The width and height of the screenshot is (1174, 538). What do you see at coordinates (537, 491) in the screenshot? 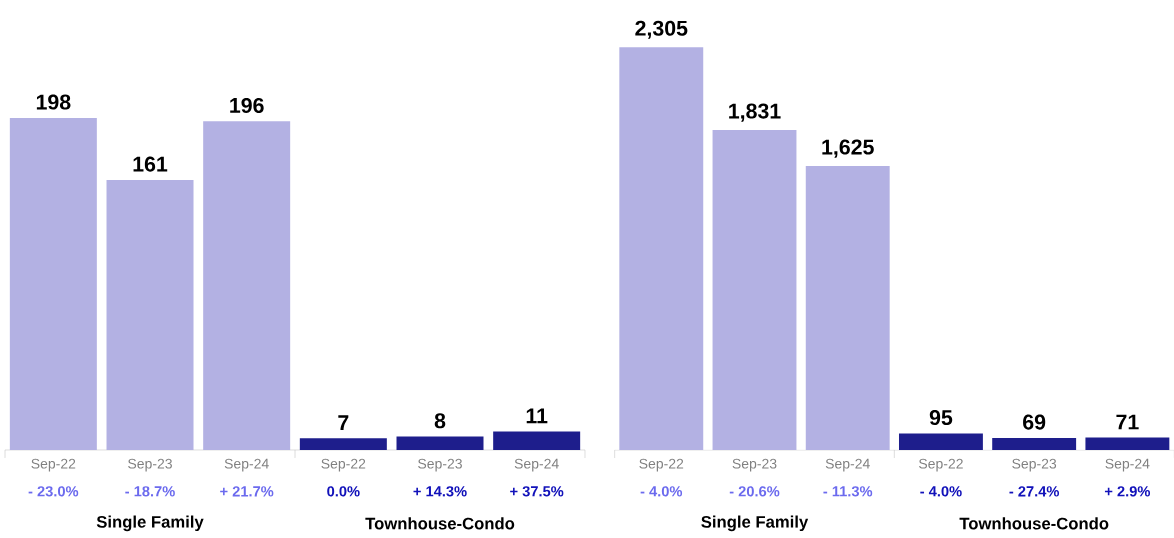
I see `text: + 37.5%` at bounding box center [537, 491].